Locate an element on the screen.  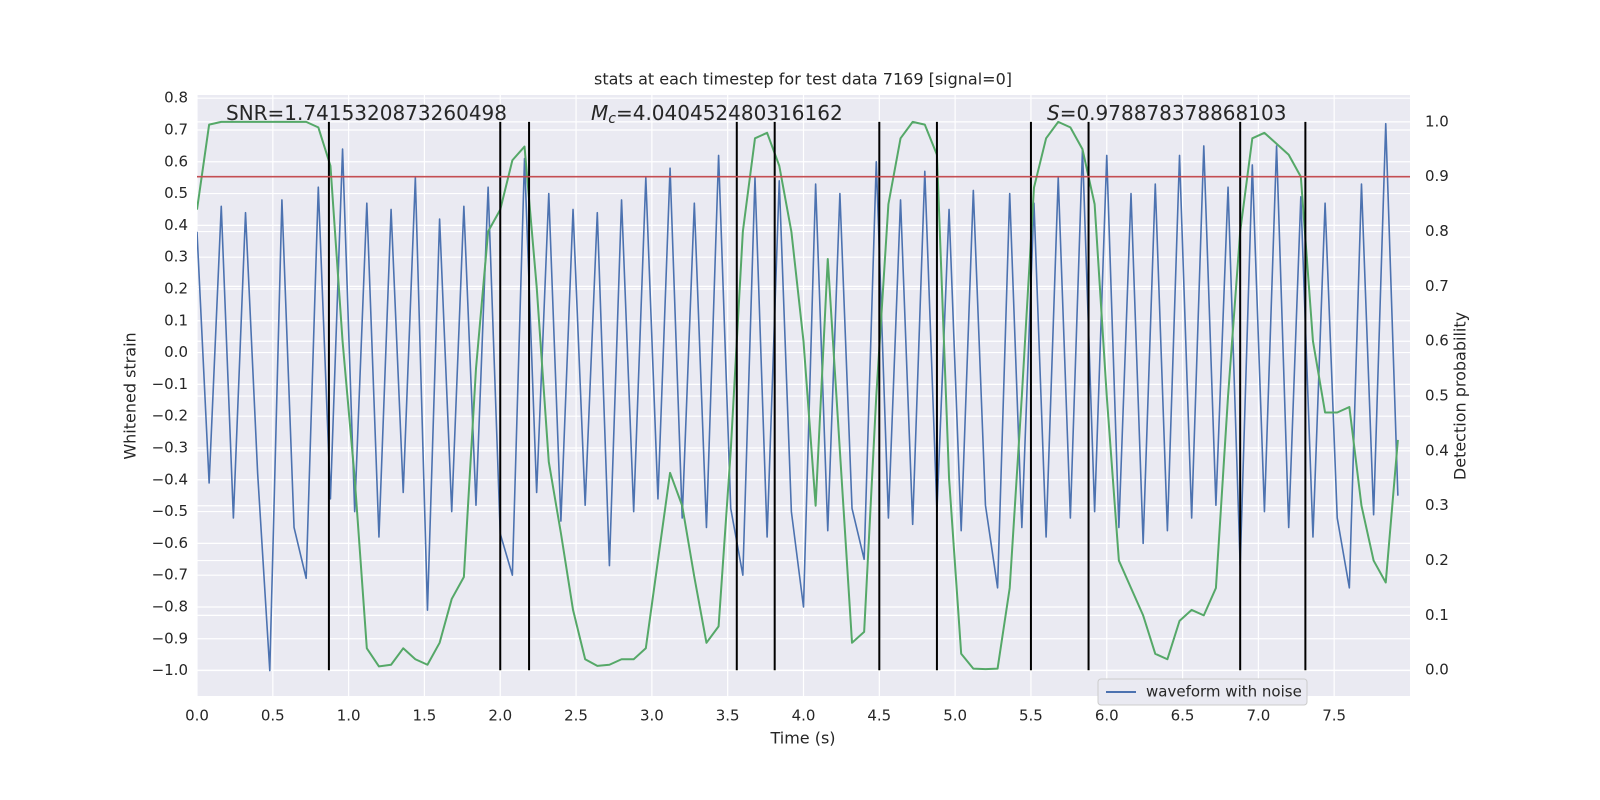
x-tick-label: 1.0 is located at coordinates (349, 716).